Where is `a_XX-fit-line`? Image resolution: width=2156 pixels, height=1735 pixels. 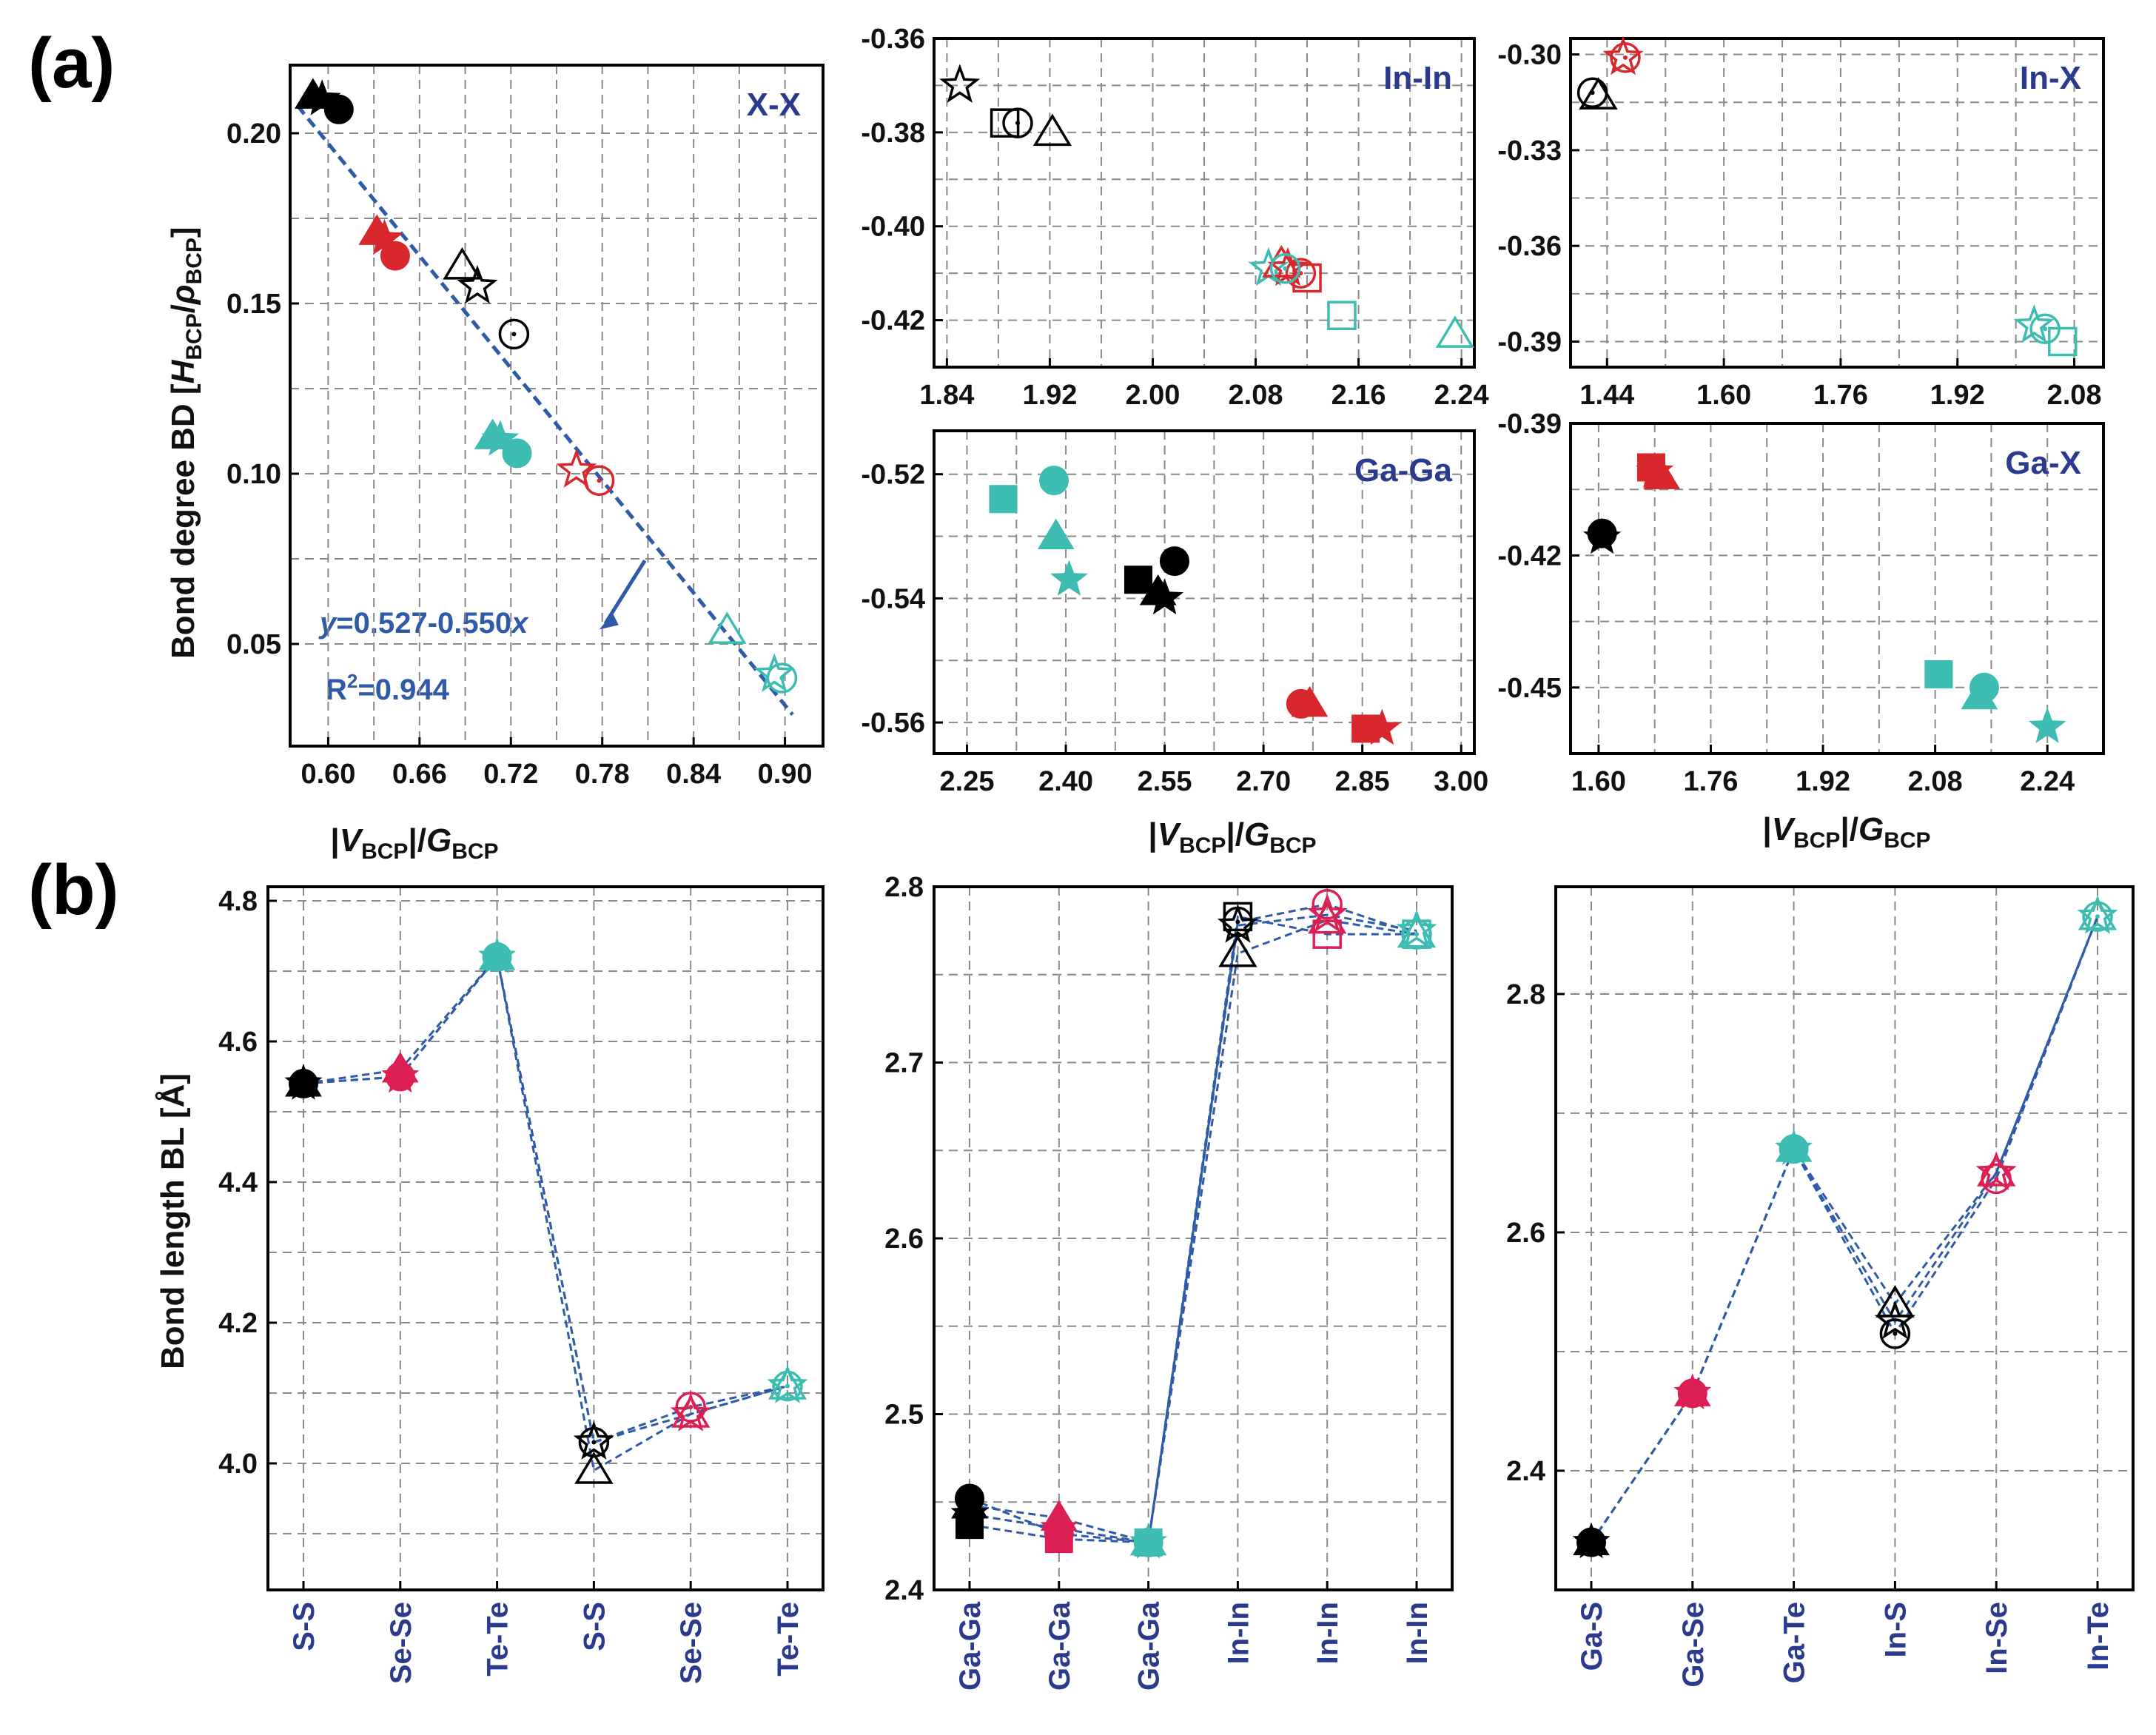 a_XX-fit-line is located at coordinates (545, 410).